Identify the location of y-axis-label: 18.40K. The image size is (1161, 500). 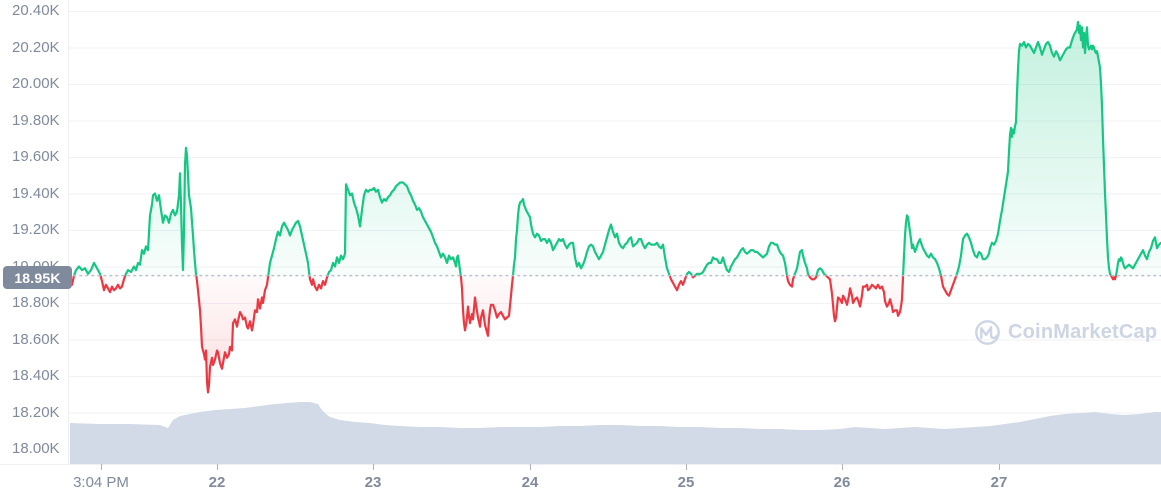
(36, 375).